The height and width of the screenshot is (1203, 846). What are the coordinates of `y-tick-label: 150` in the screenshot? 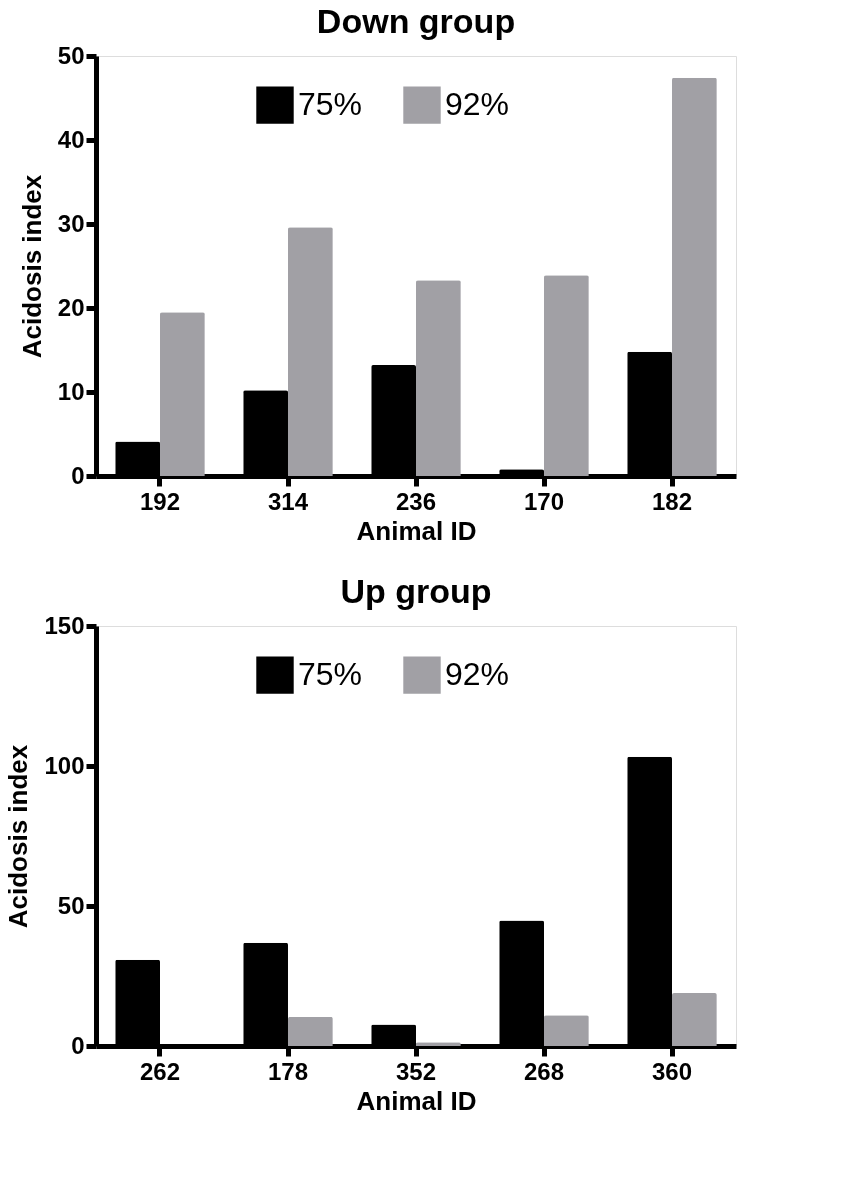 It's located at (64, 625).